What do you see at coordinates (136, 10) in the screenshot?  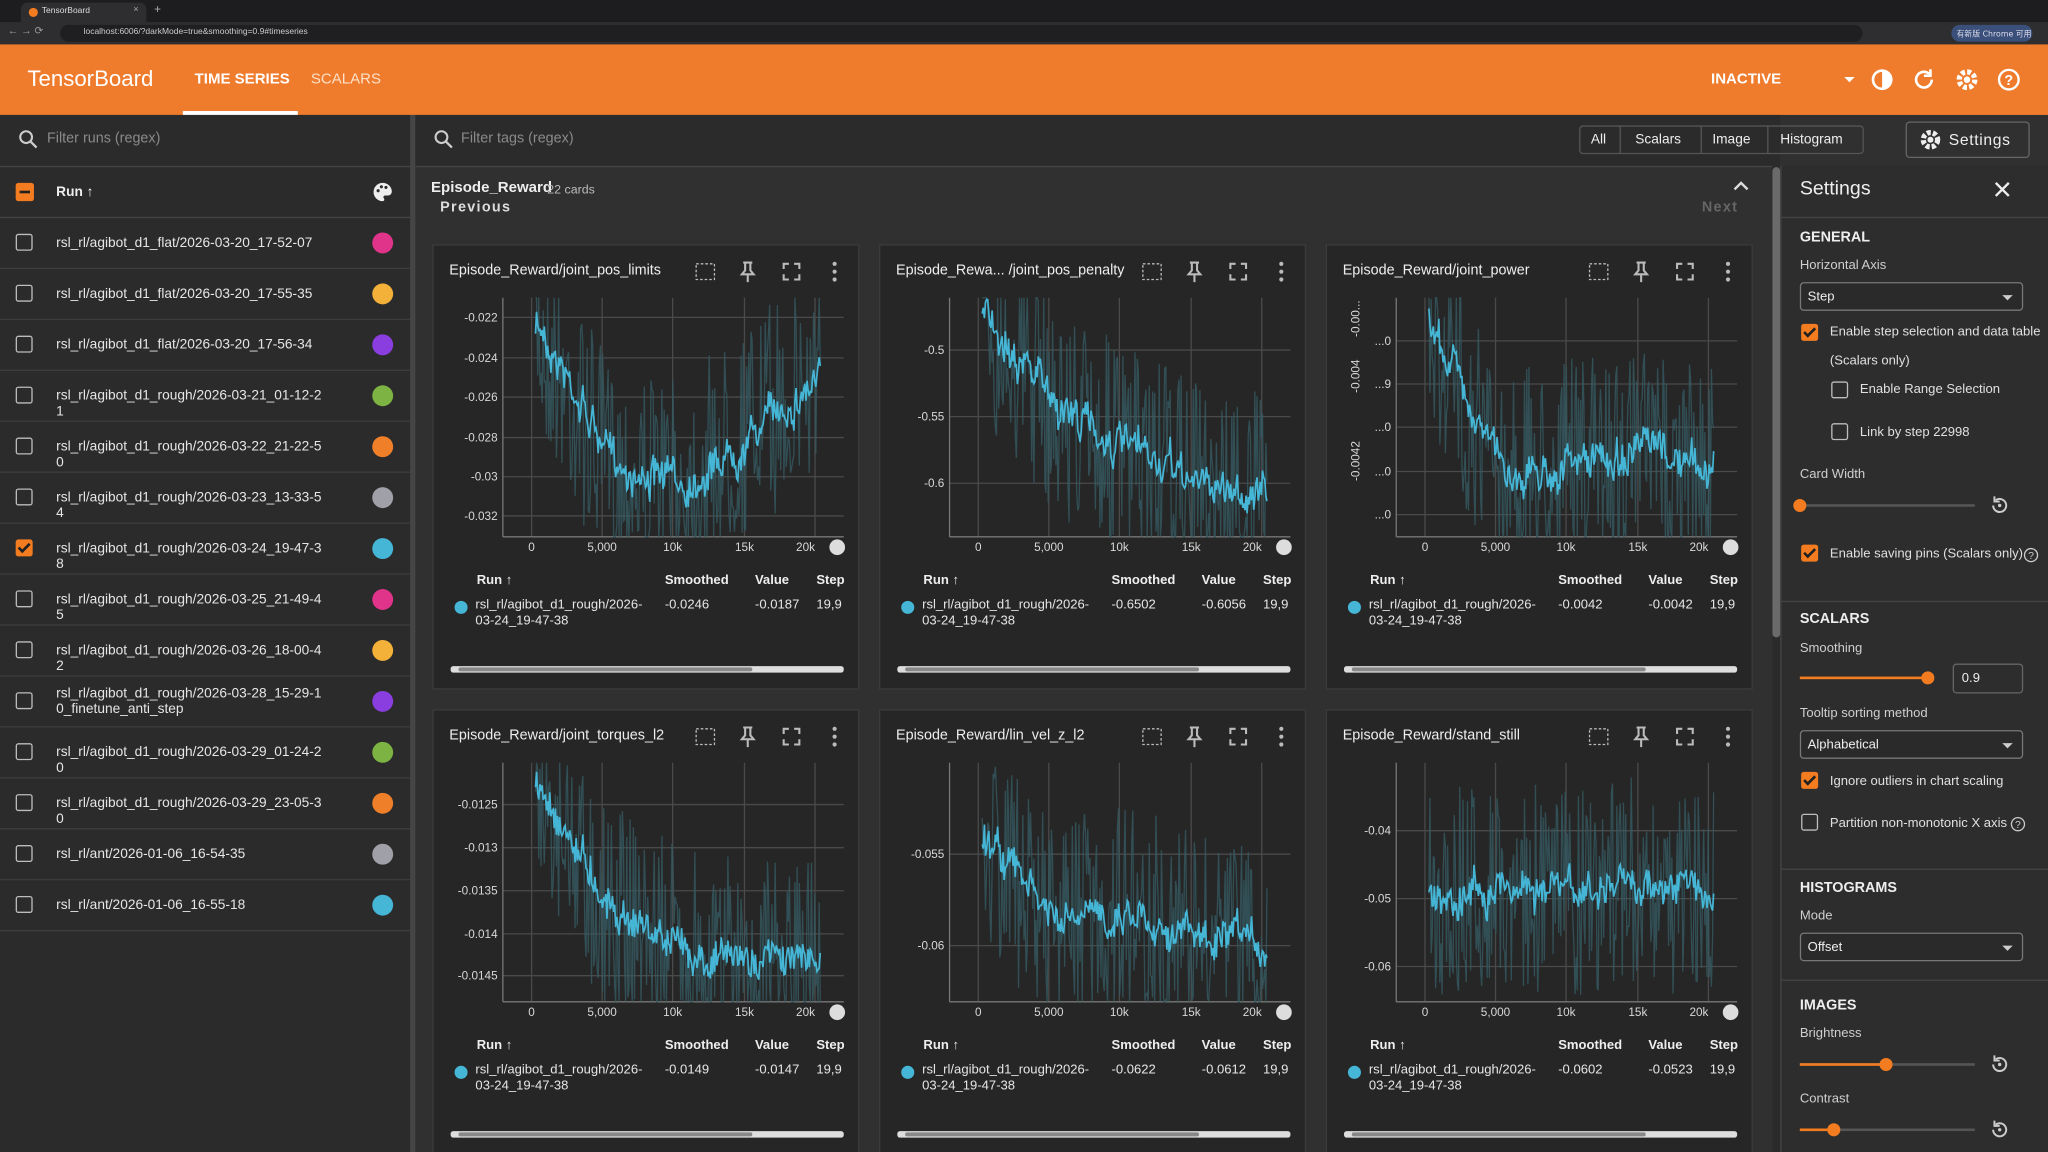 I see `tab-close: ×` at bounding box center [136, 10].